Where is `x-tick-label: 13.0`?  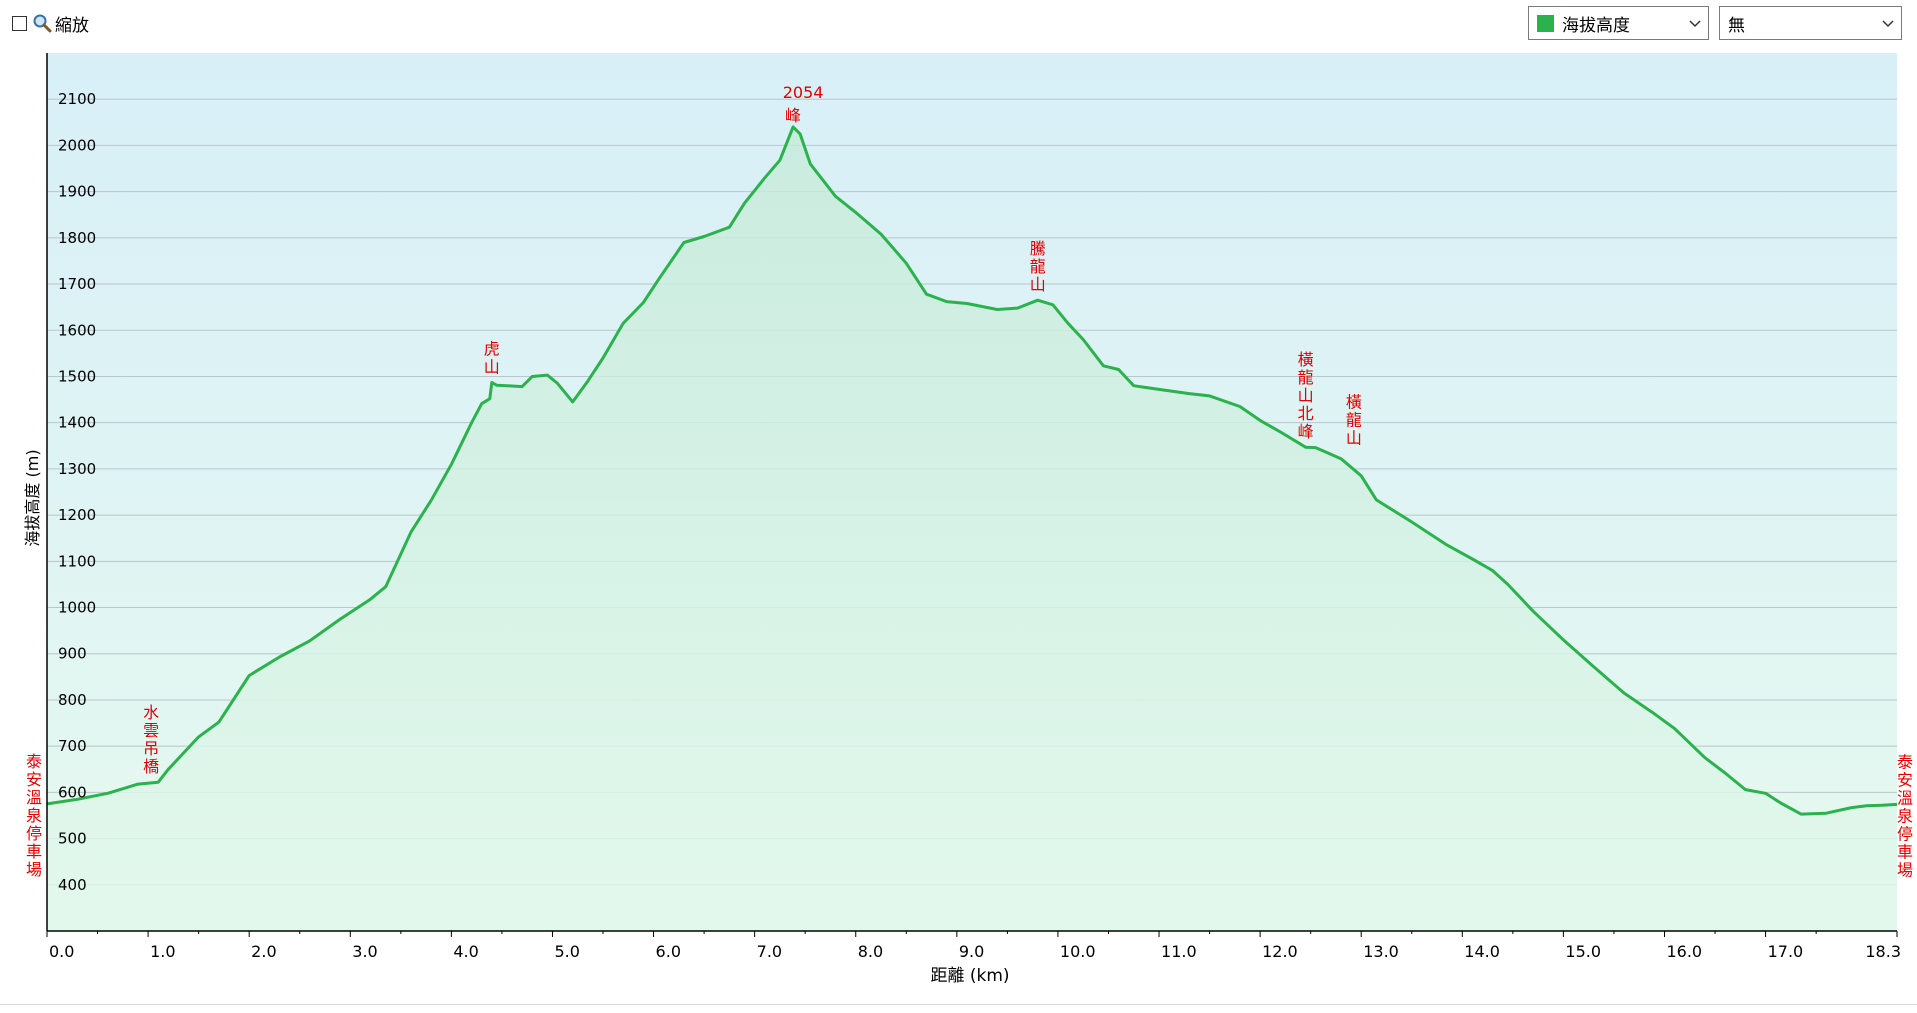
x-tick-label: 13.0 is located at coordinates (1381, 951).